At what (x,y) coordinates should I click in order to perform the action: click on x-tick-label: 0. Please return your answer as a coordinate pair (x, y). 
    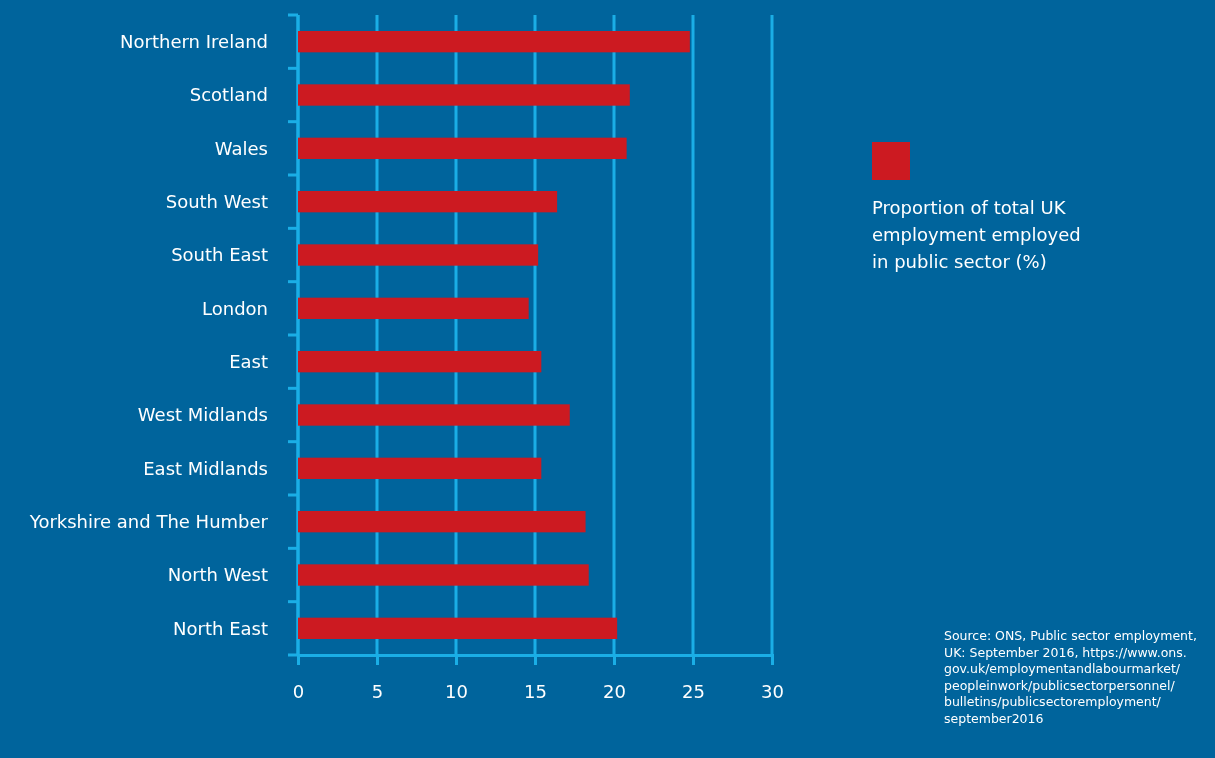
    Looking at the image, I should click on (298, 691).